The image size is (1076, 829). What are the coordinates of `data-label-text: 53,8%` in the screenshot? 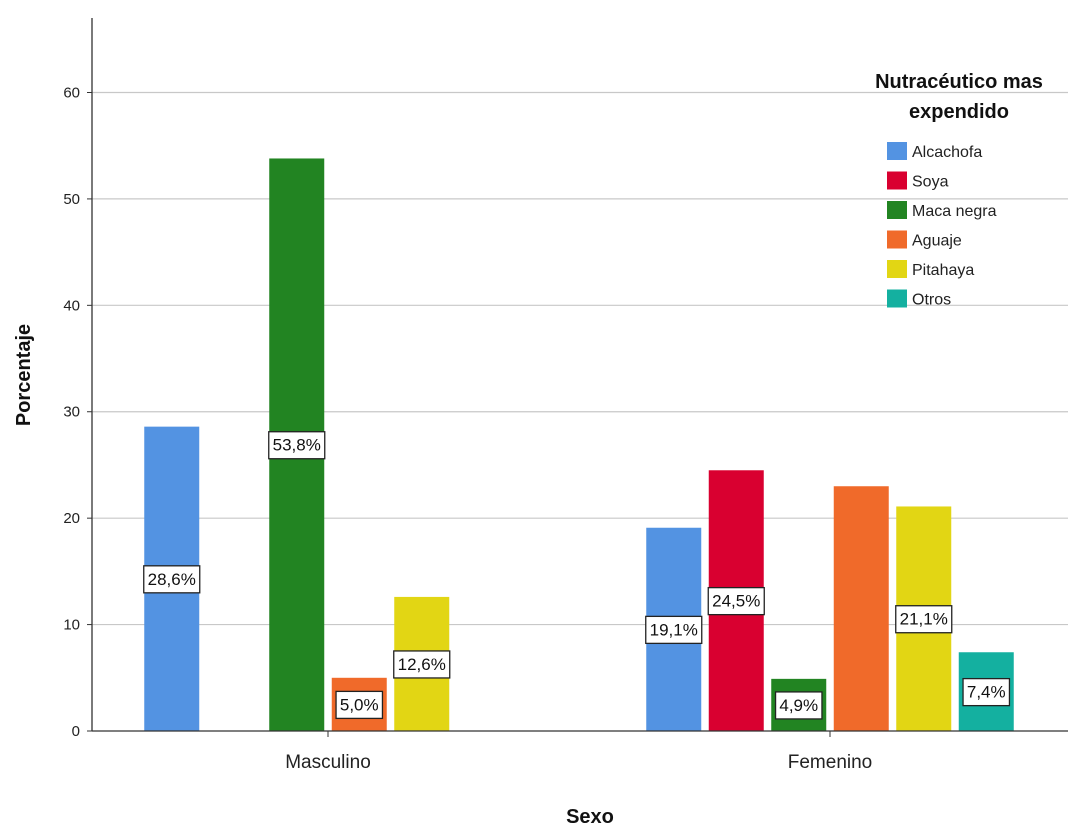 It's located at (297, 445).